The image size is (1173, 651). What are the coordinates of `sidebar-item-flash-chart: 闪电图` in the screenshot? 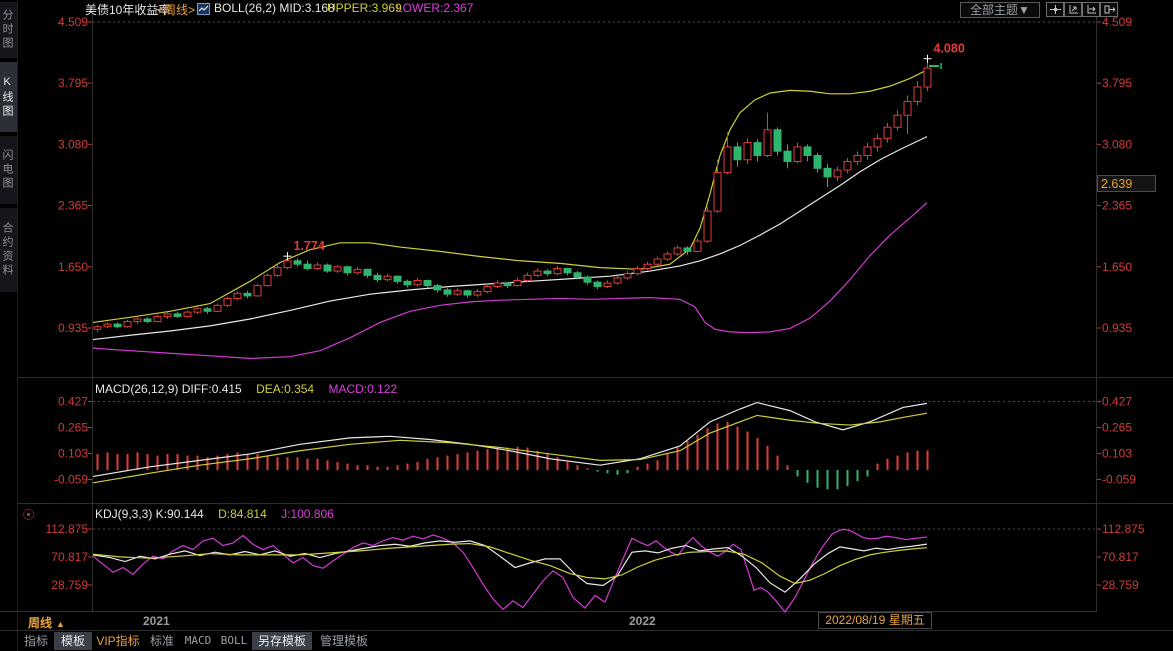 It's located at (8, 170).